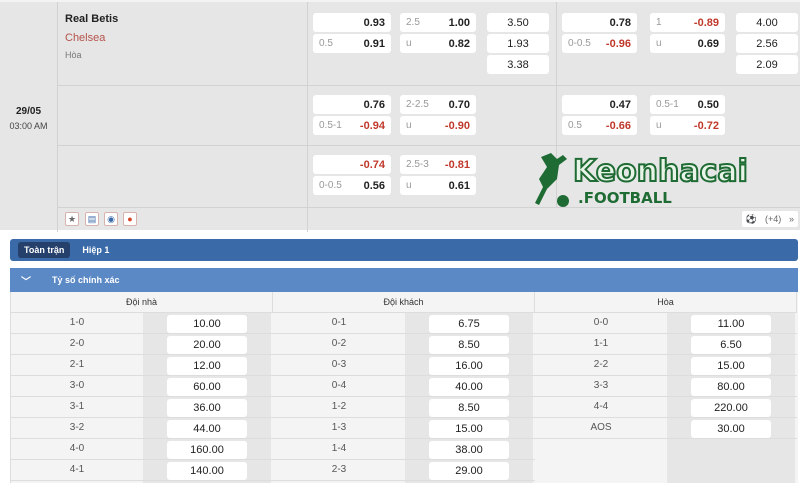  What do you see at coordinates (417, 164) in the screenshot?
I see `handicap-line: 2.5-3` at bounding box center [417, 164].